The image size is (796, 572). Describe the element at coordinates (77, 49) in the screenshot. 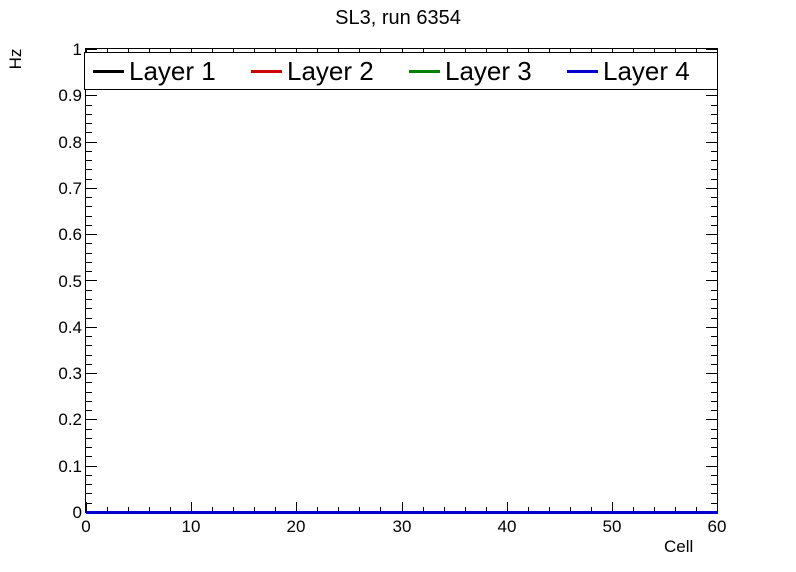

I see `y-tick-label: 1` at that location.